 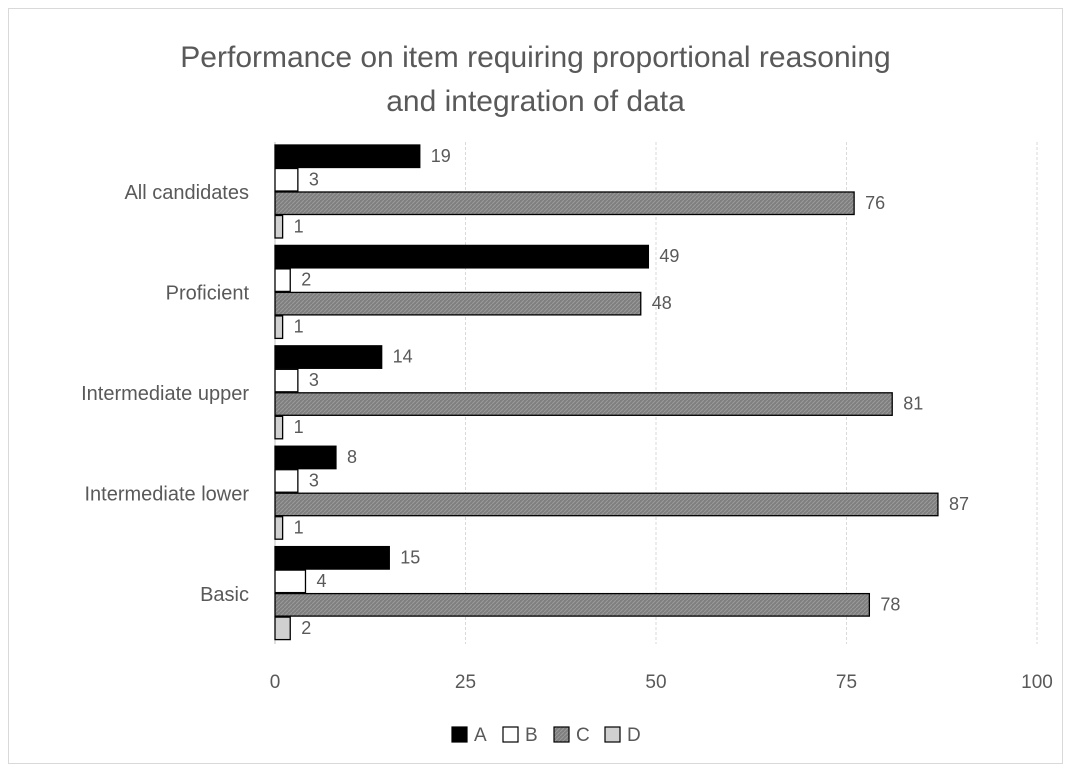 What do you see at coordinates (403, 357) in the screenshot?
I see `data-label: 14` at bounding box center [403, 357].